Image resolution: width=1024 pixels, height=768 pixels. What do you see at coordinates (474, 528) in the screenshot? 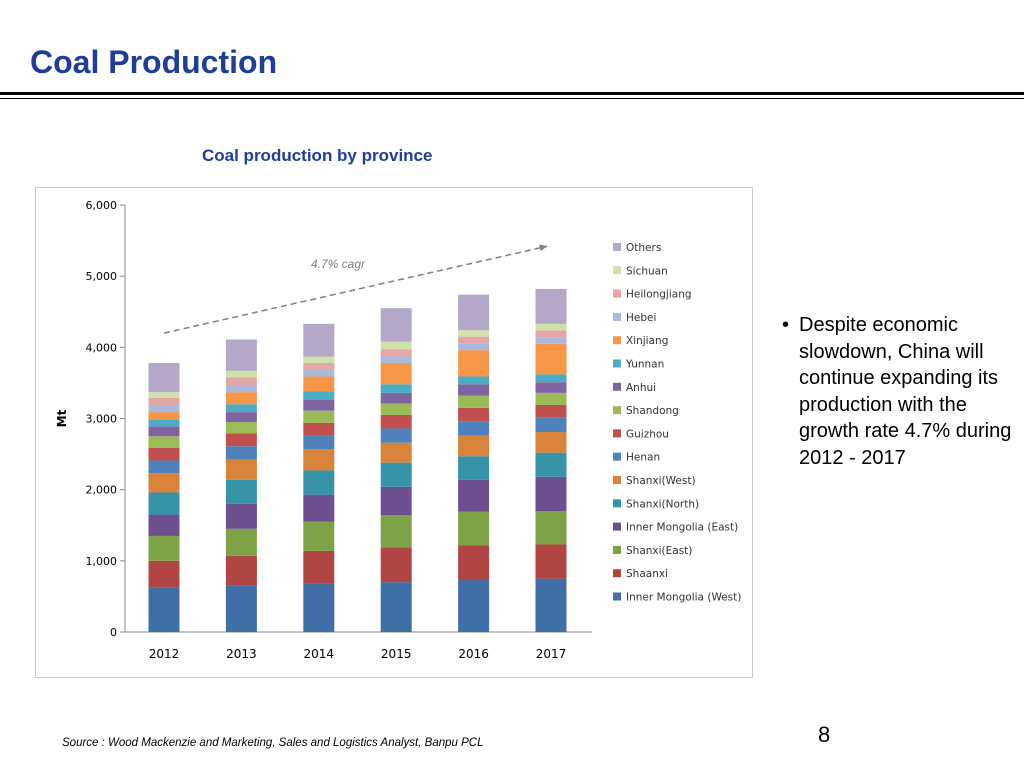
I see `bar-segment-2016-shanxi-east-` at bounding box center [474, 528].